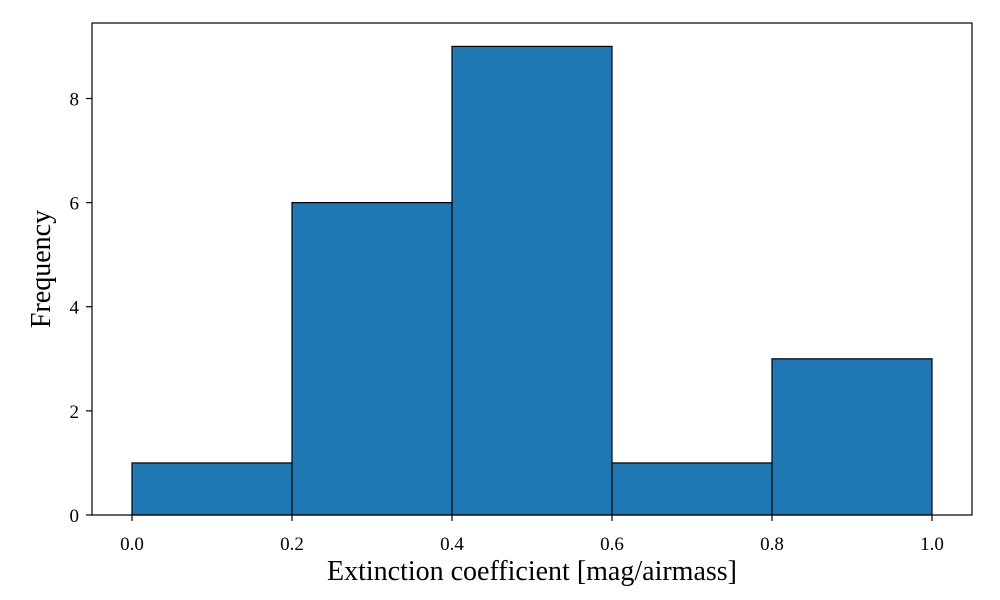  What do you see at coordinates (772, 544) in the screenshot?
I see `x-tick-label: 0.8` at bounding box center [772, 544].